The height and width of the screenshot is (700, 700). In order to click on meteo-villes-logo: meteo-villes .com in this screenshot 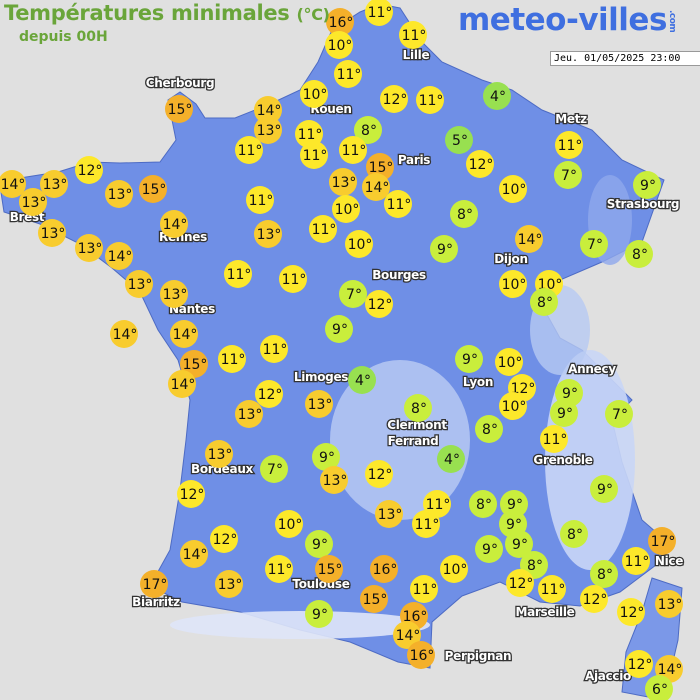, I will do `click(567, 20)`.